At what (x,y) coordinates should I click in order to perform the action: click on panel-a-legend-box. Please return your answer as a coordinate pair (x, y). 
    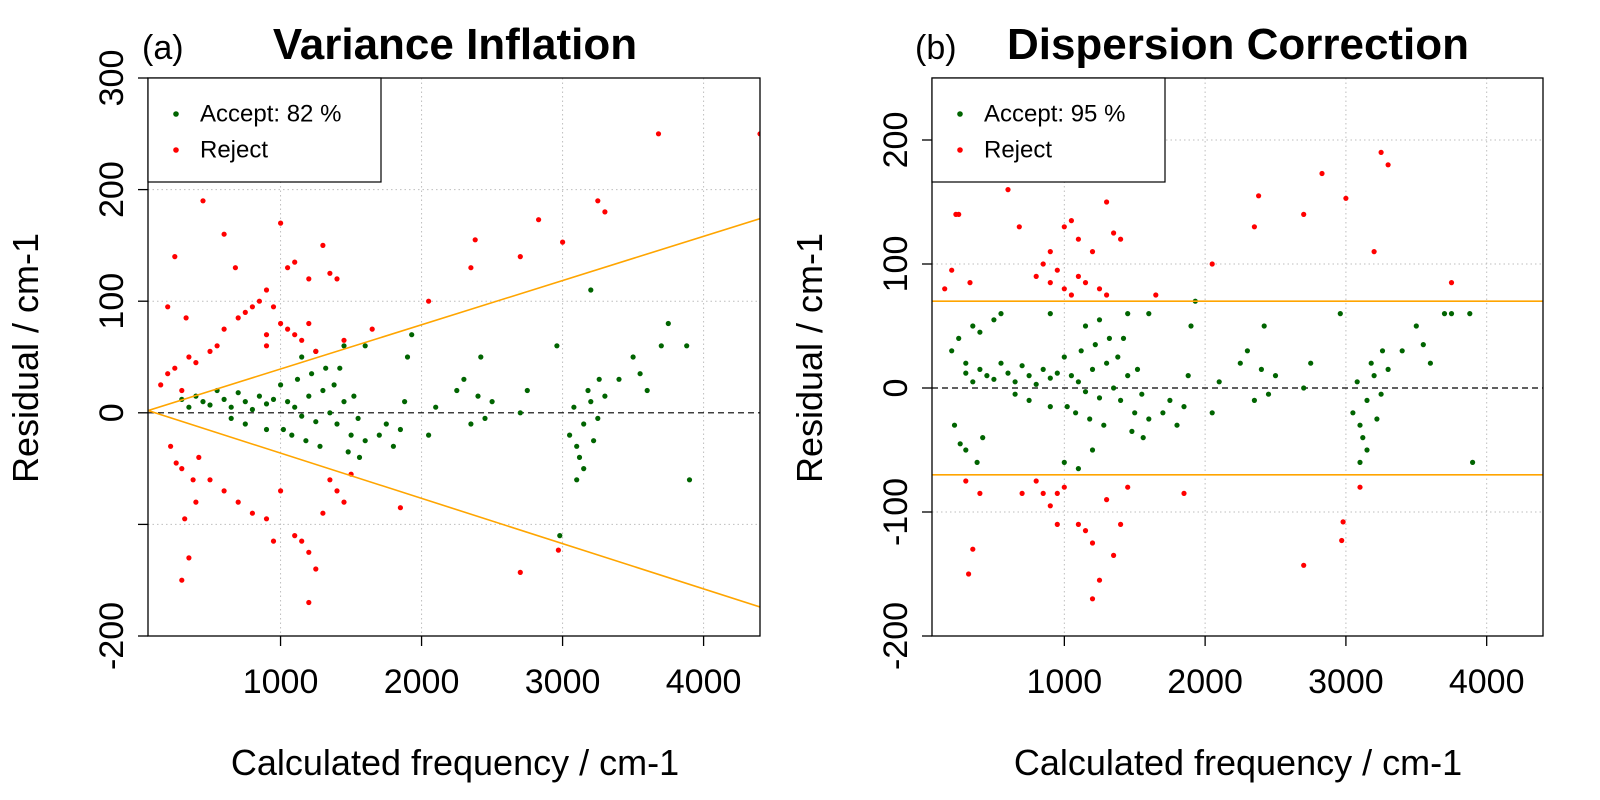
    Looking at the image, I should click on (264, 130).